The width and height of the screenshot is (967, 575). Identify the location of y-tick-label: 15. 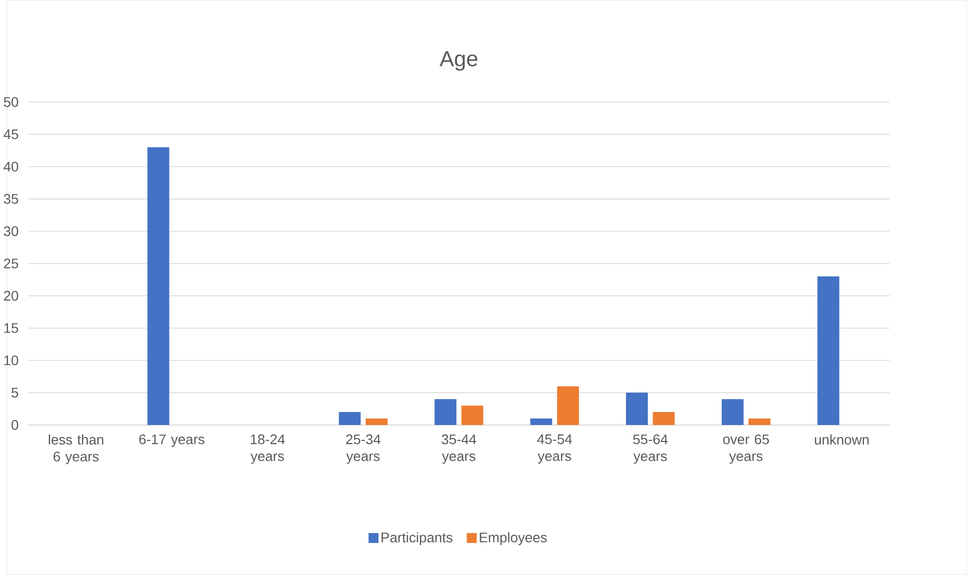
(11, 328).